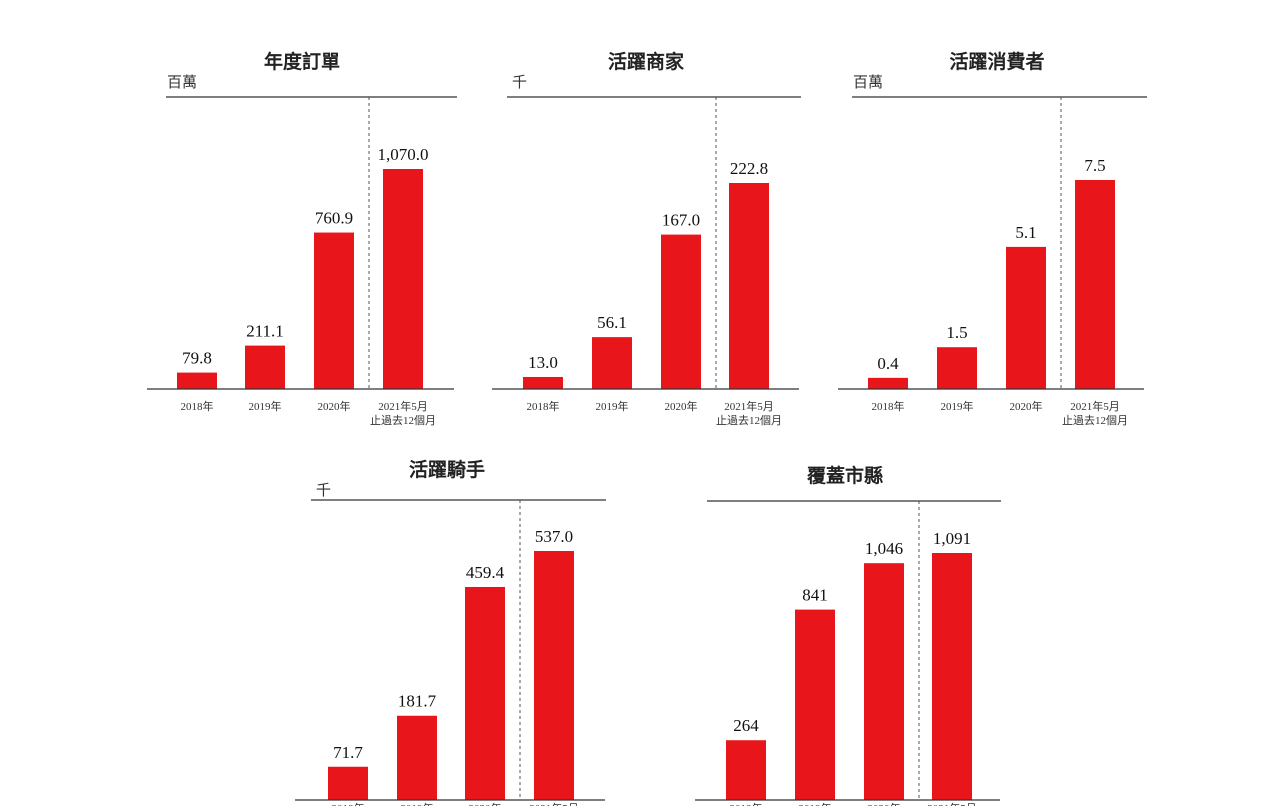 This screenshot has height=806, width=1280. I want to click on data-label: 13.0, so click(543, 362).